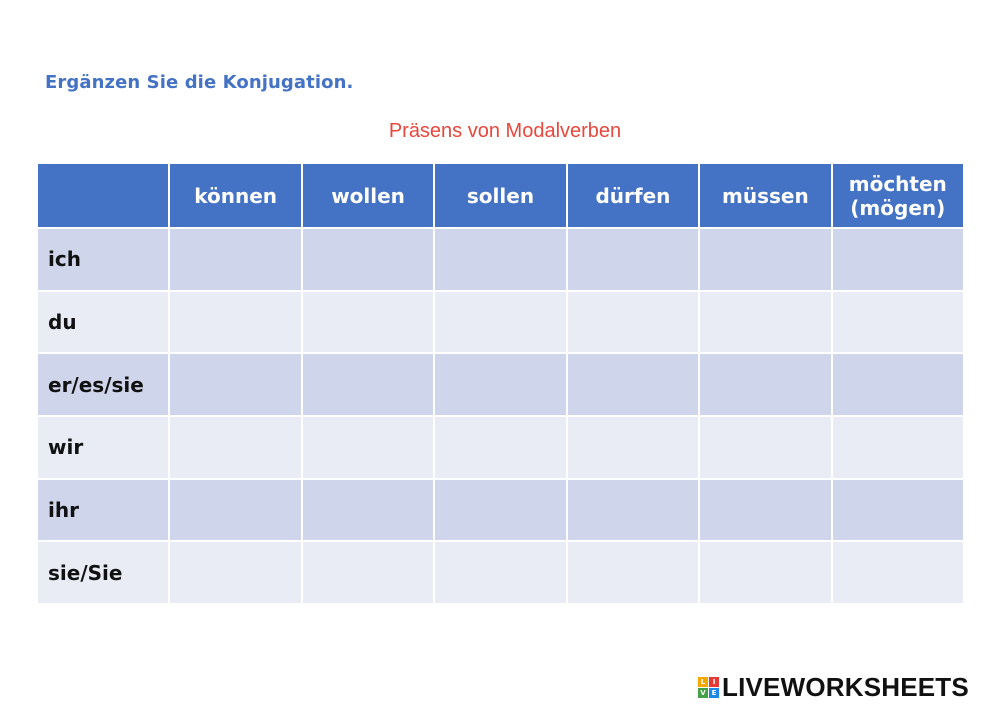 The image size is (1000, 707). I want to click on answer-cell-ihr-koennen, so click(235, 510).